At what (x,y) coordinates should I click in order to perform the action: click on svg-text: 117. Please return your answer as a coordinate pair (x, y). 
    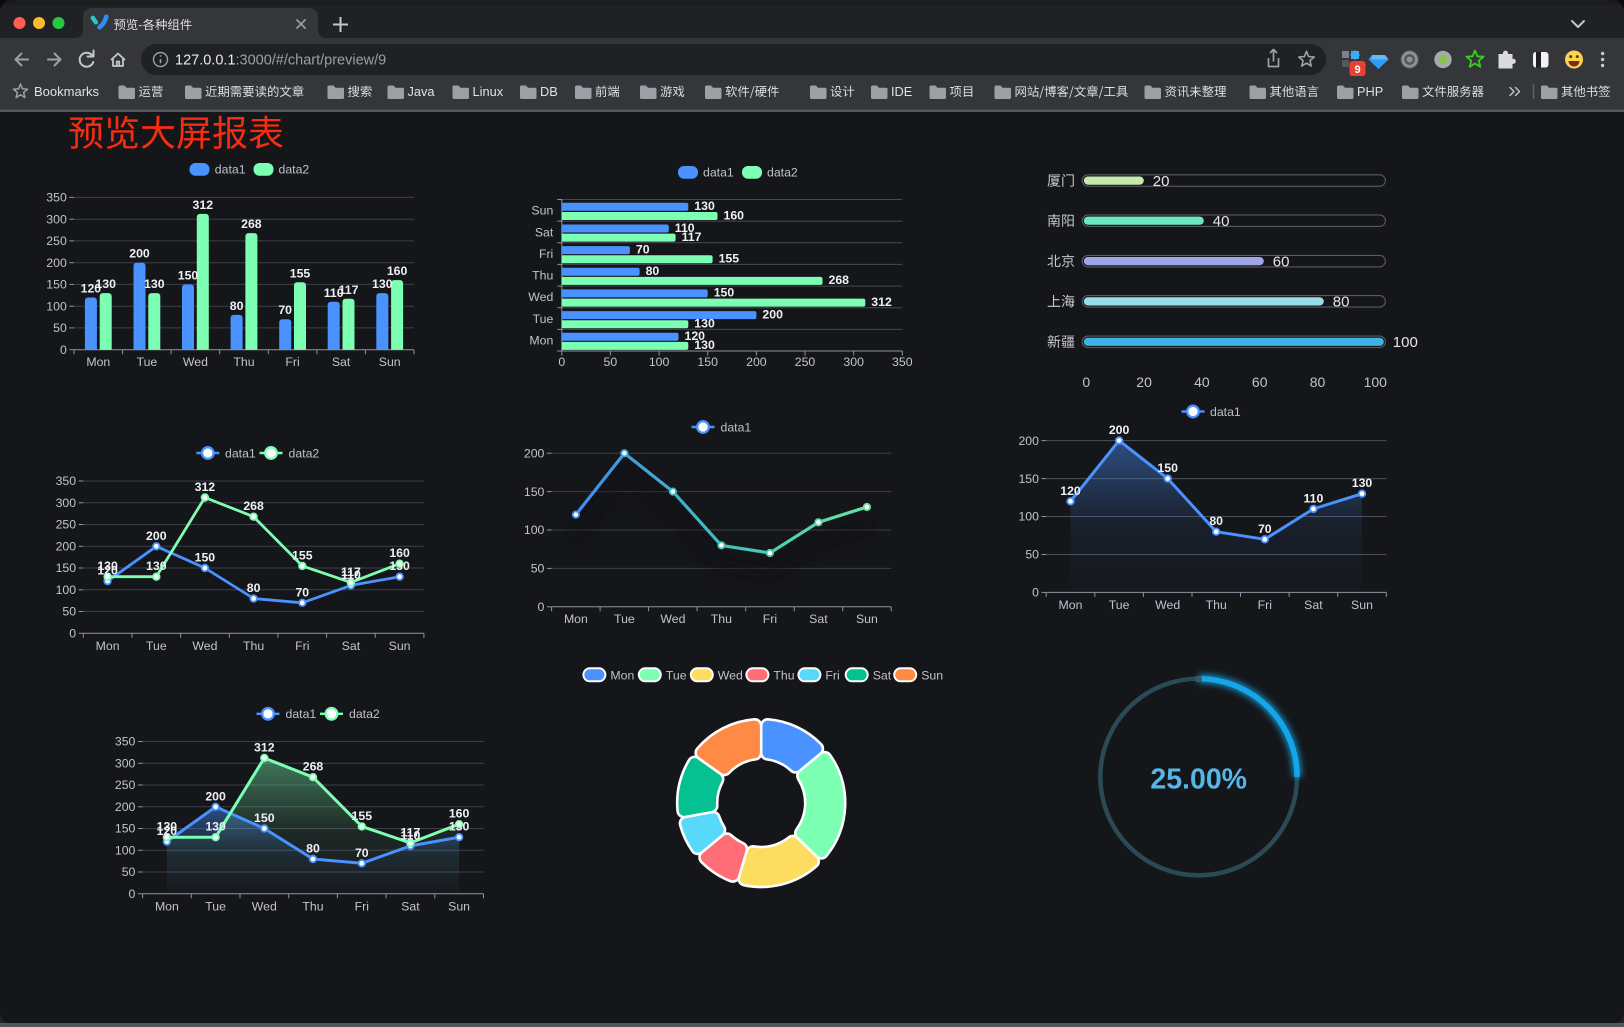
    Looking at the image, I should click on (410, 832).